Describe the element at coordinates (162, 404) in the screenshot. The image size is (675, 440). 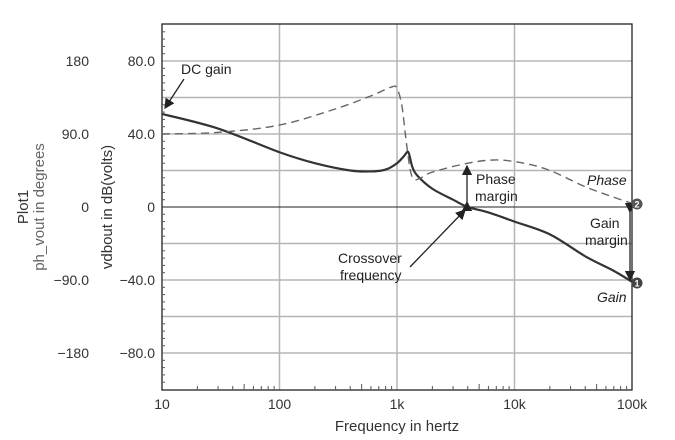
I see `x-tick-label: 10` at that location.